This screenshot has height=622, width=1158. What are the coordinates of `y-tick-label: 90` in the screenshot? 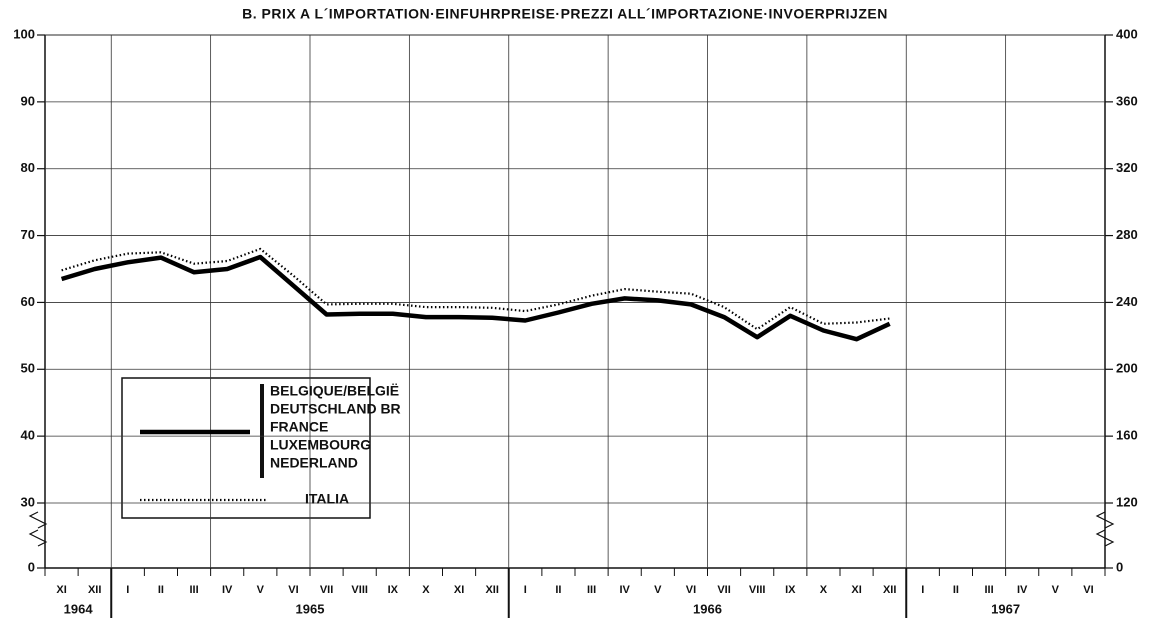 It's located at (28, 100).